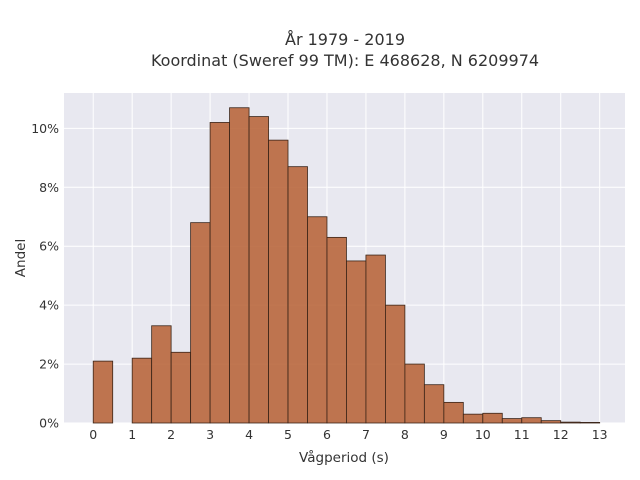  What do you see at coordinates (366, 434) in the screenshot?
I see `x-tick-label: 7` at bounding box center [366, 434].